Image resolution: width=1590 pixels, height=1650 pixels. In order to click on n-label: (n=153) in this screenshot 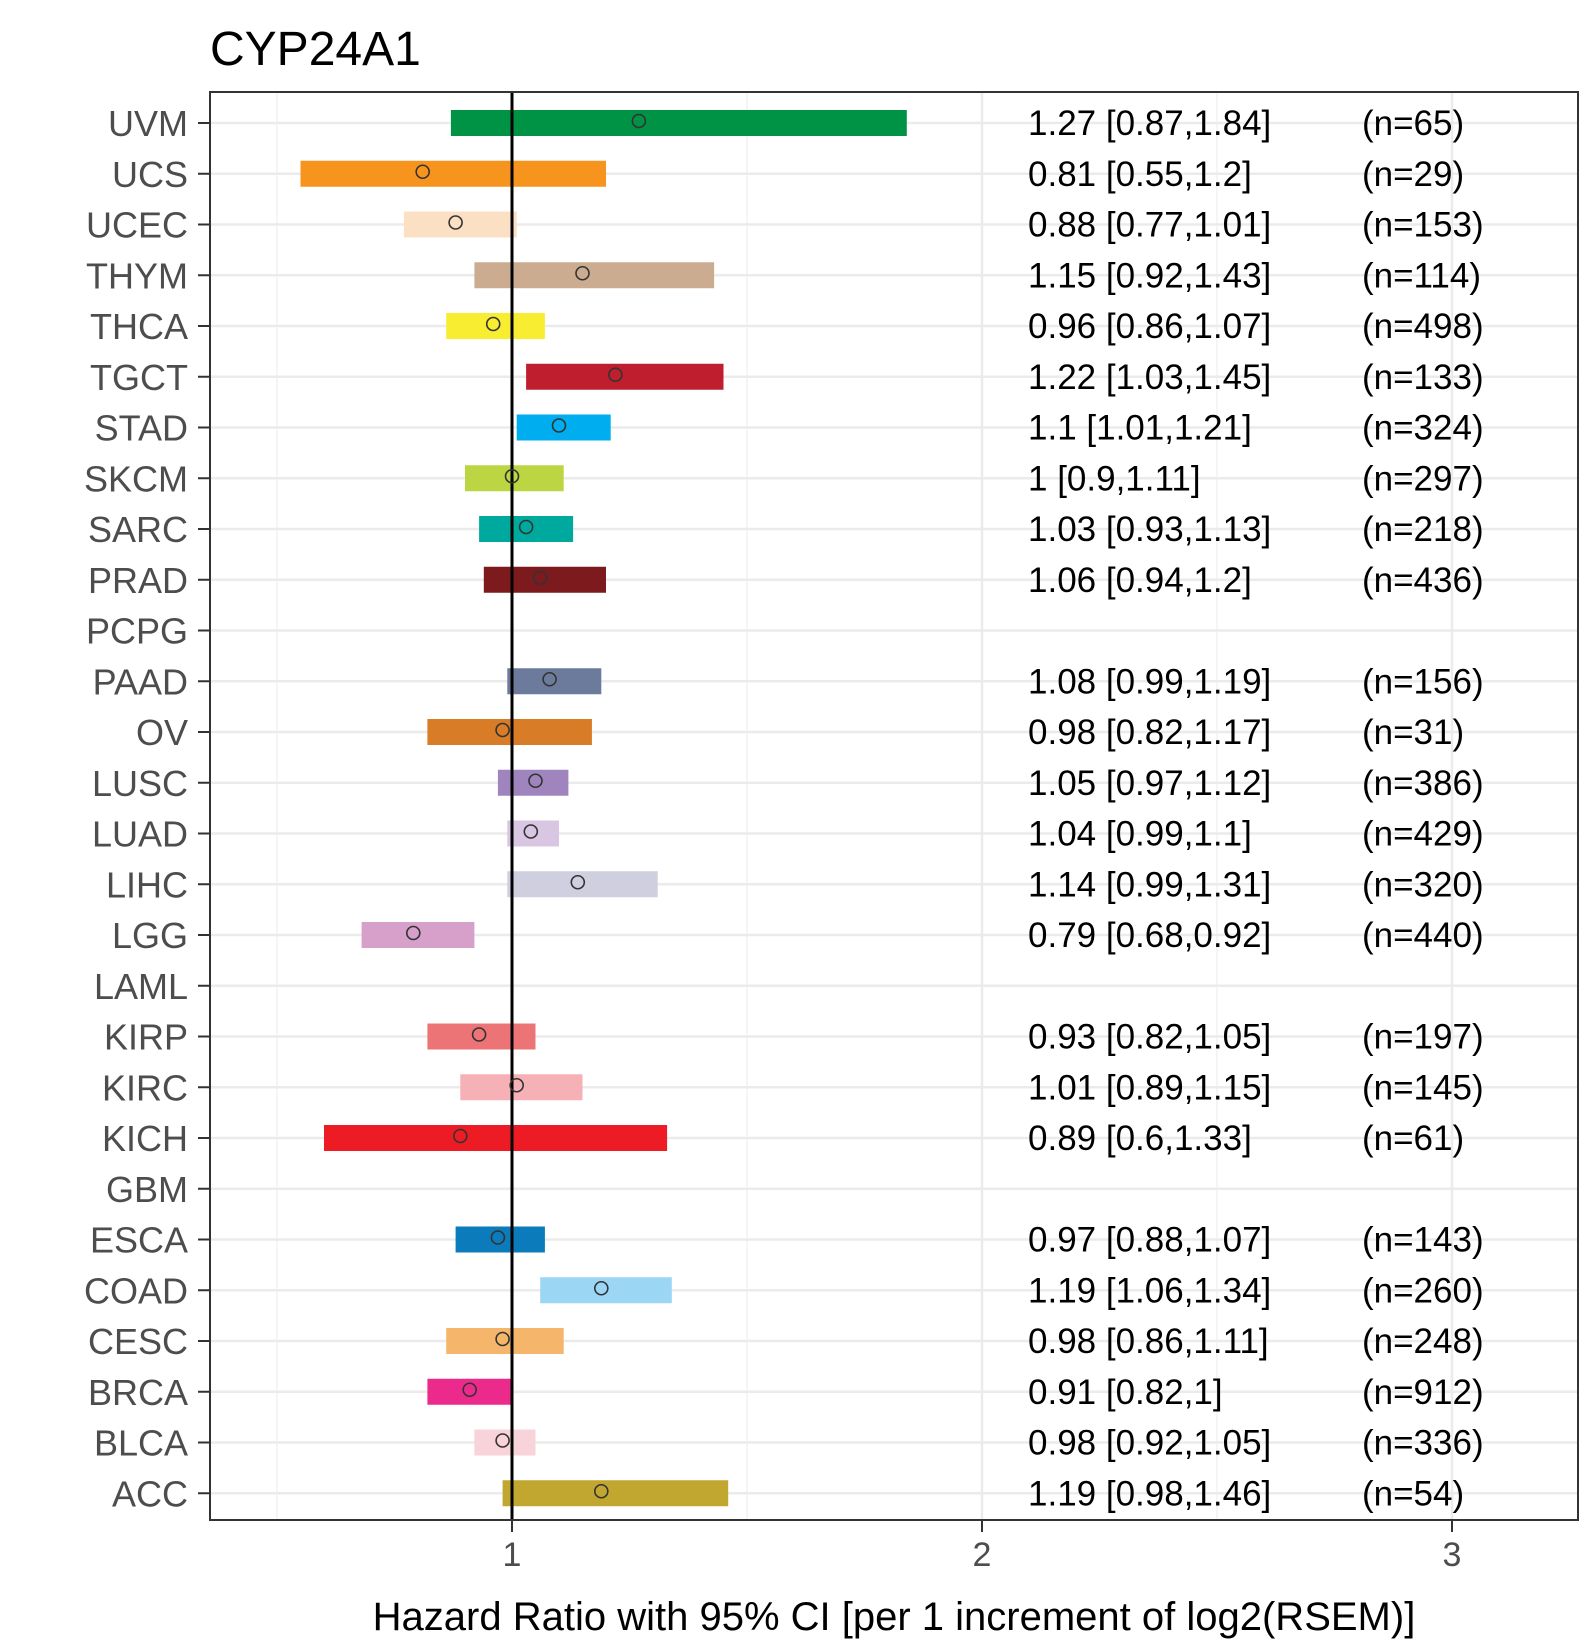, I will do `click(1423, 225)`.